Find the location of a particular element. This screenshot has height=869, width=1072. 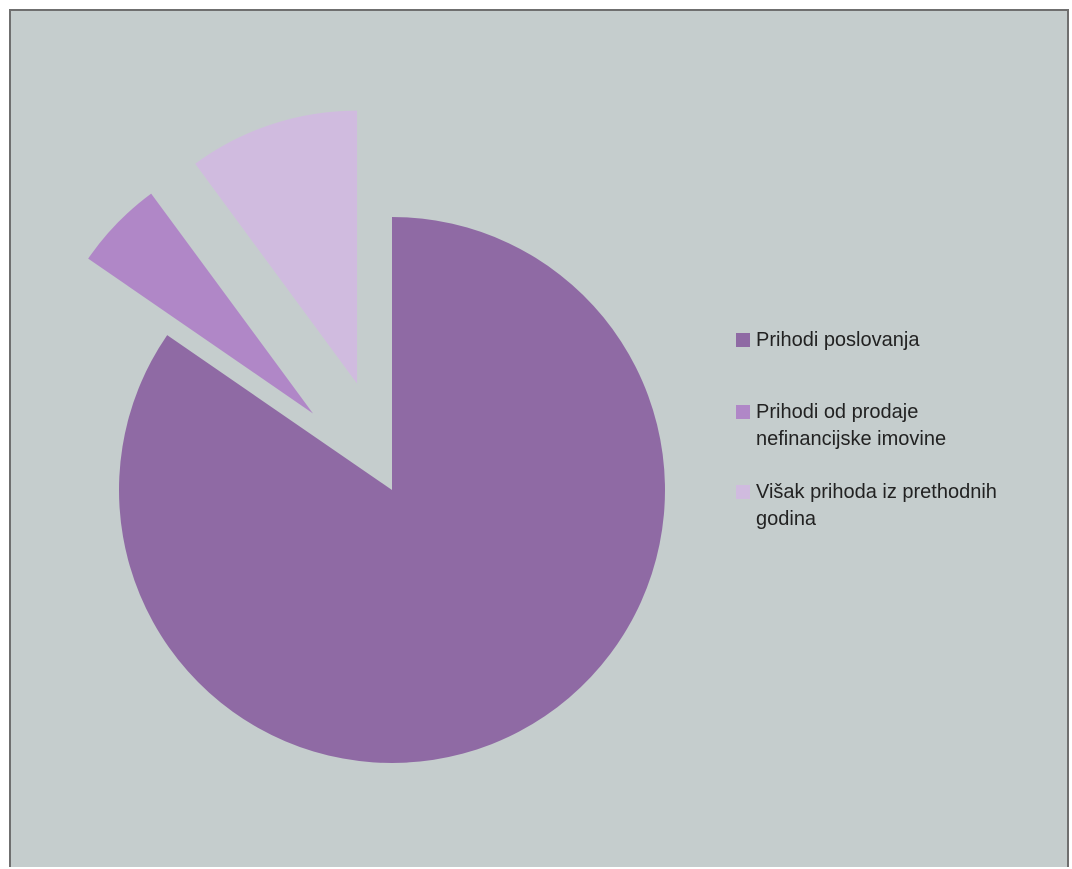

legend-label: Prihodi poslovanja is located at coordinates (838, 340).